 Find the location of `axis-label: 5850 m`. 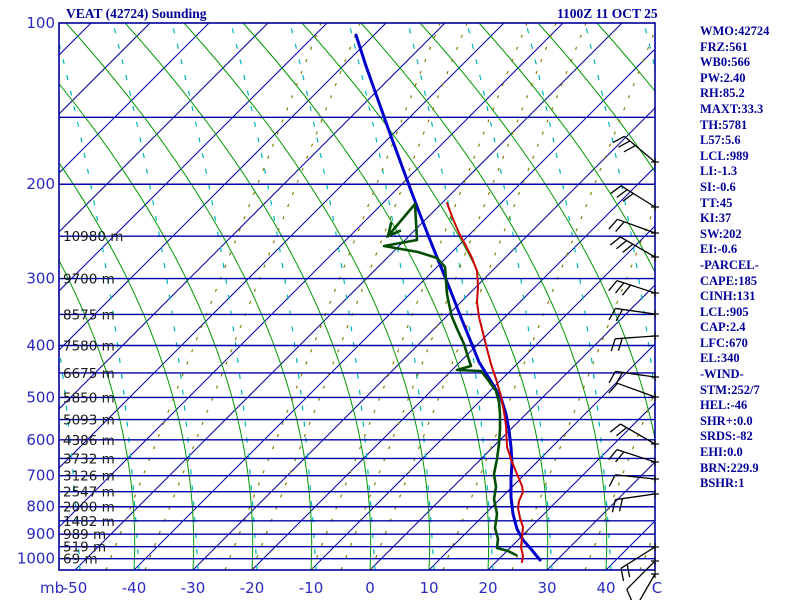

axis-label: 5850 m is located at coordinates (89, 398).